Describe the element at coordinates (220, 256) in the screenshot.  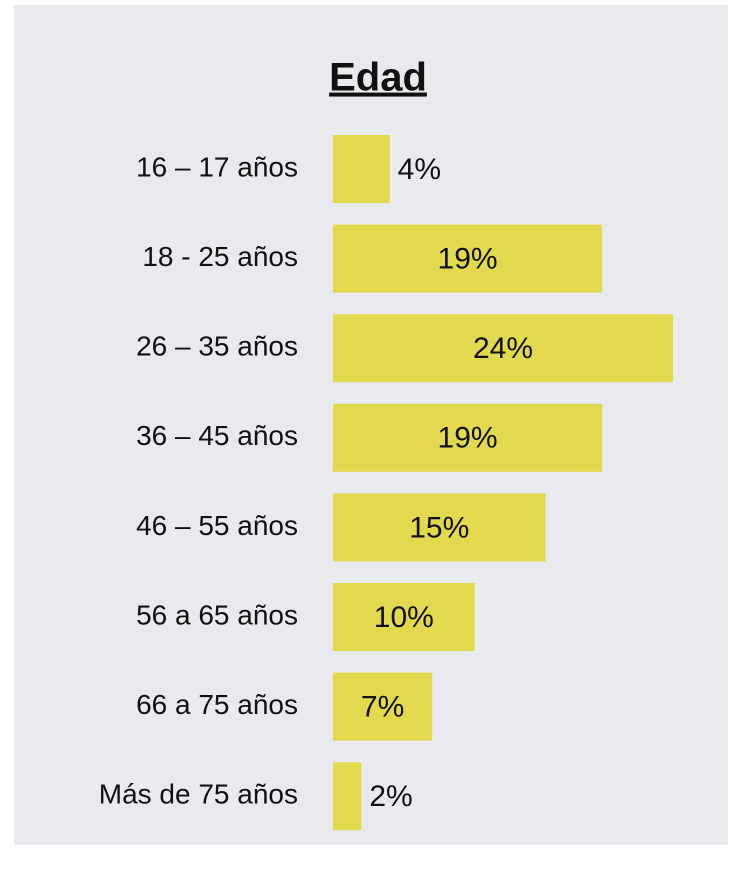
I see `category-label: 18 - 25 años` at that location.